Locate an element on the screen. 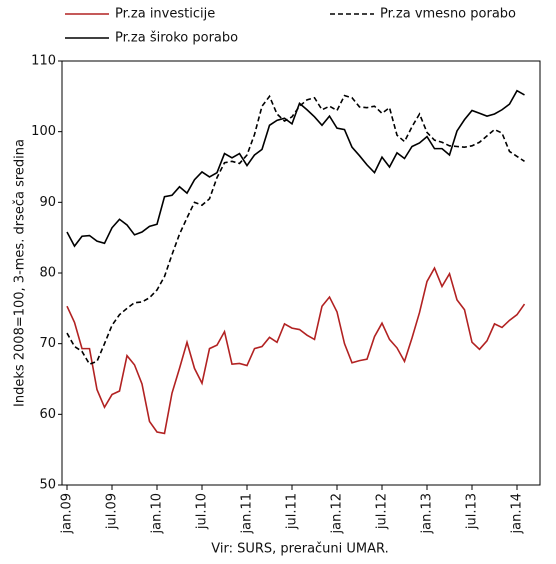 Image resolution: width=556 pixels, height=564 pixels. x-tick-label: jan.14 is located at coordinates (517, 514).